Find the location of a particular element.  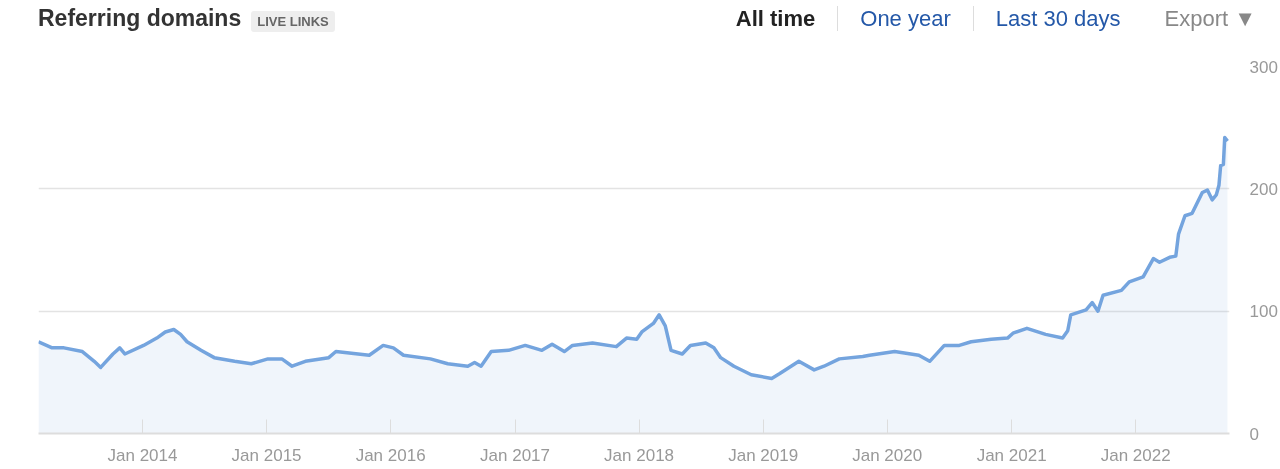

x-tick-label: Jan 2020 is located at coordinates (887, 455).